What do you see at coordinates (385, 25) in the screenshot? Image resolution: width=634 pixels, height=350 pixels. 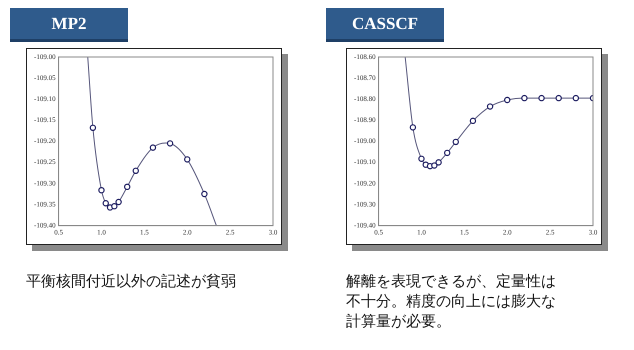 I see `chart-title: CASSCF` at bounding box center [385, 25].